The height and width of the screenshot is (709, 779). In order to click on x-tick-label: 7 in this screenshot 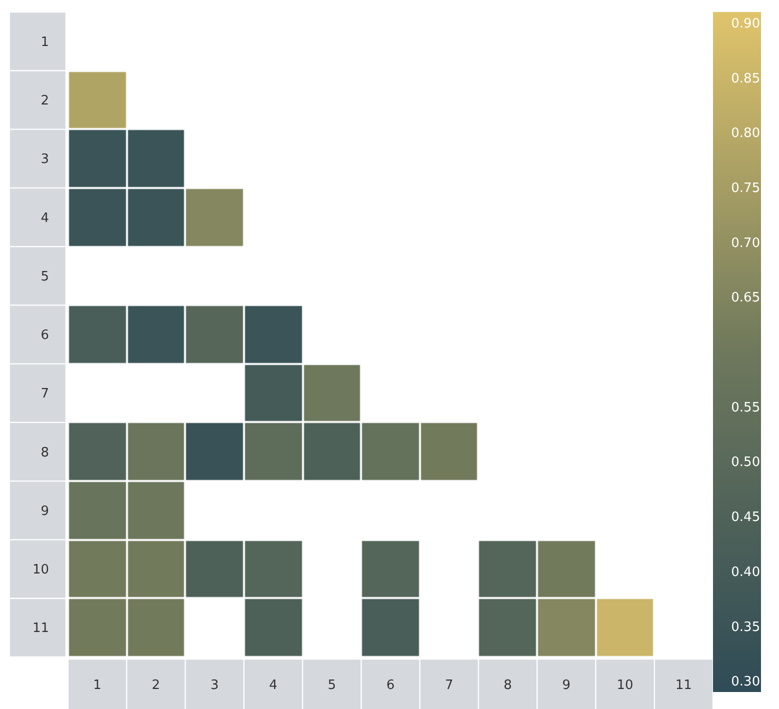, I will do `click(449, 685)`.